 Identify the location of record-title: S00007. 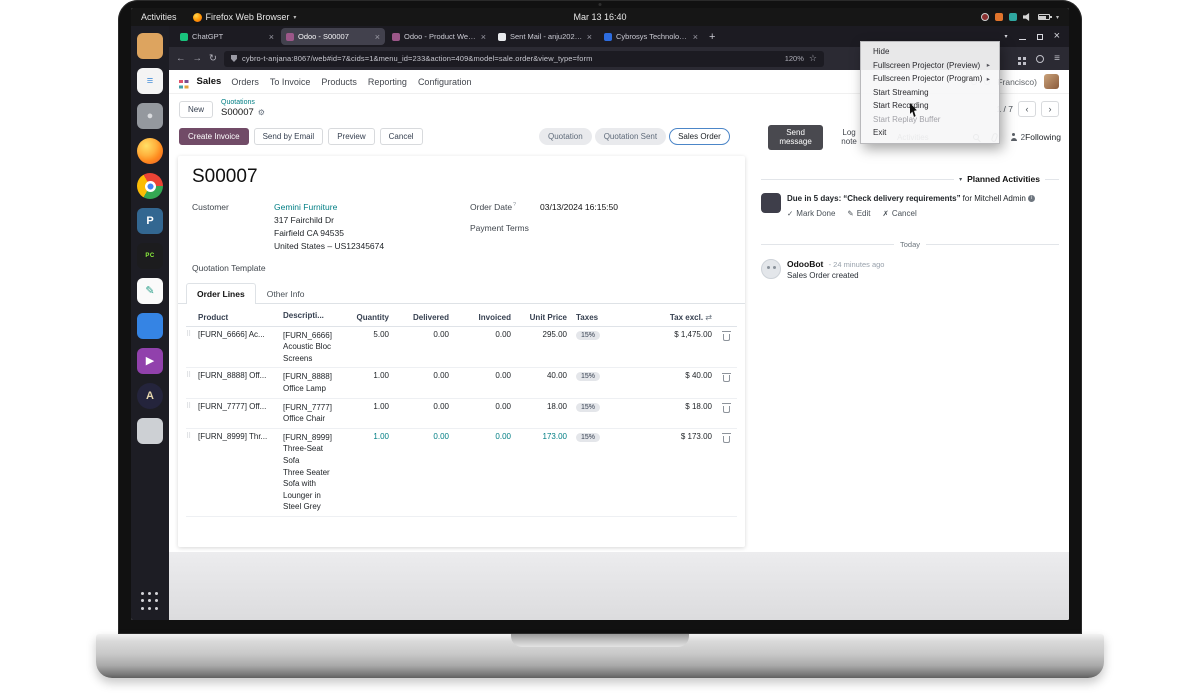
(225, 176).